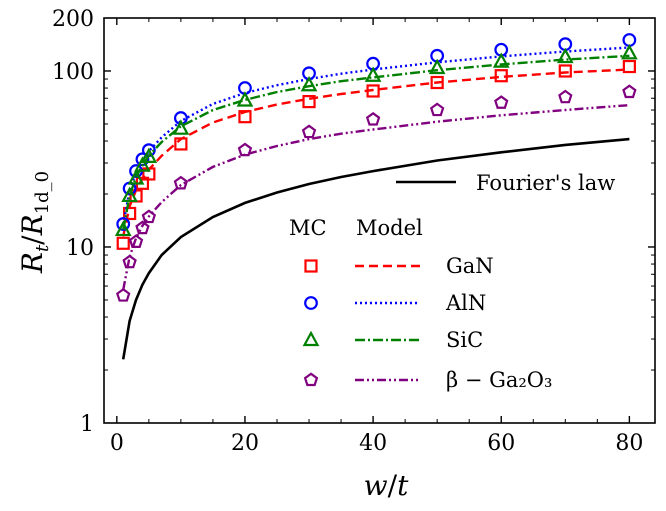 The height and width of the screenshot is (511, 666). I want to click on legend-marker-triangle, so click(311, 338).